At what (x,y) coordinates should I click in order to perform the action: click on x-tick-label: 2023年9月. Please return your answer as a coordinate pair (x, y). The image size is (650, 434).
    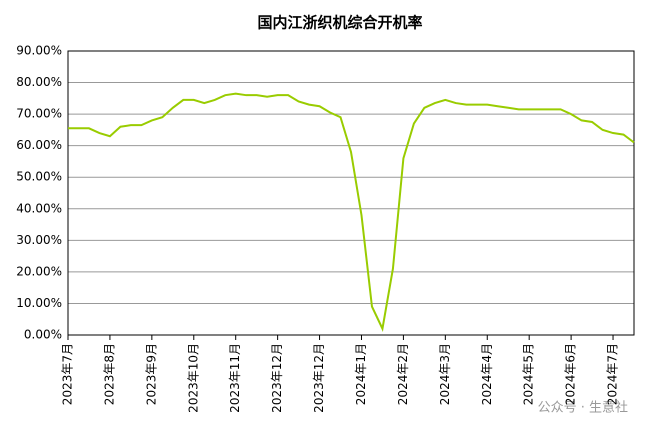
    Looking at the image, I should click on (151, 374).